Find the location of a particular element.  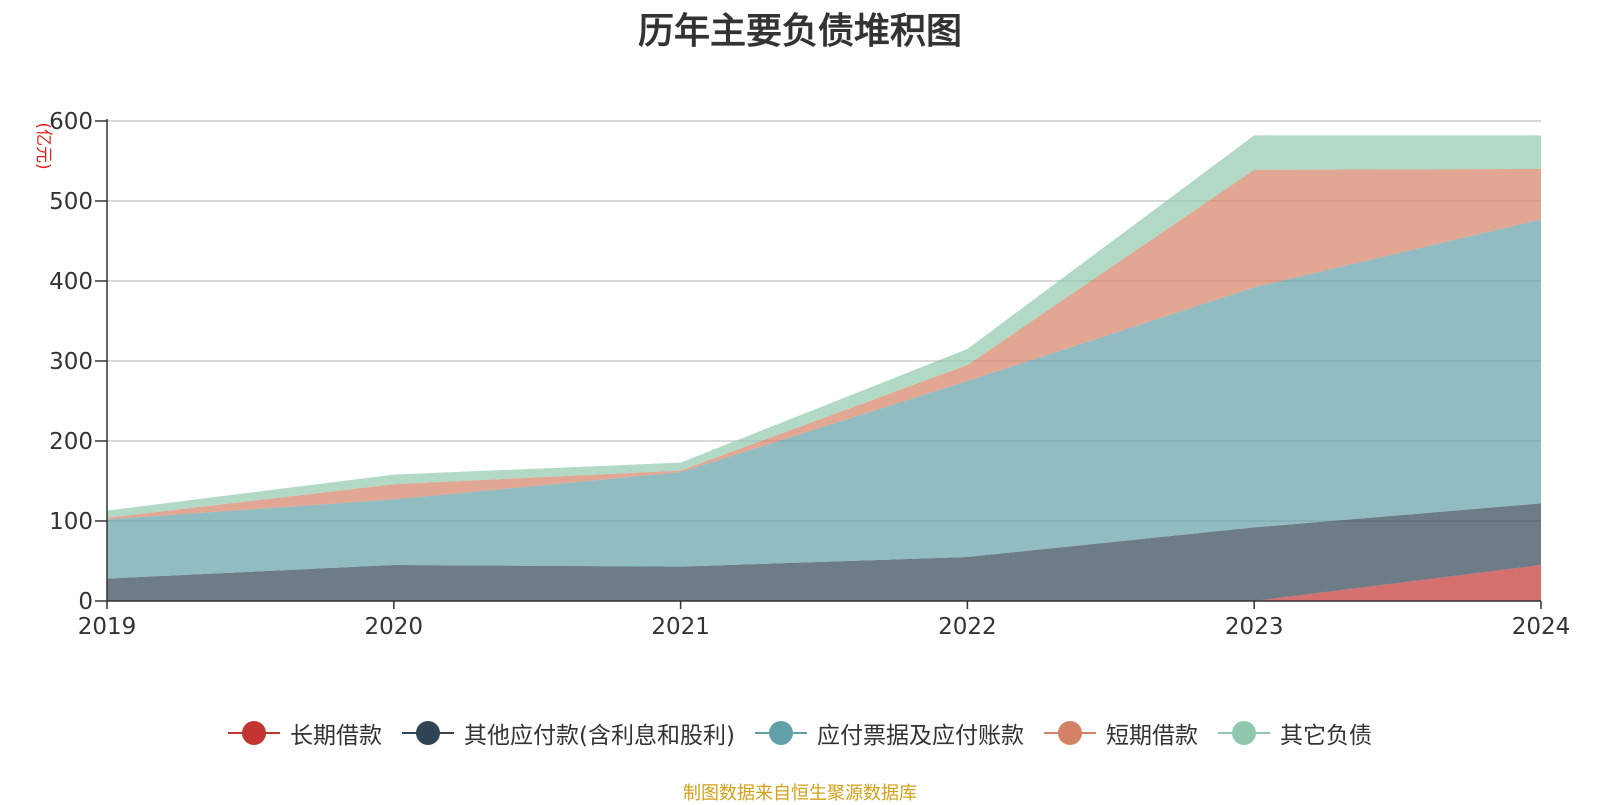

legend-label: 其他应付款(含利息和股利) is located at coordinates (599, 736).